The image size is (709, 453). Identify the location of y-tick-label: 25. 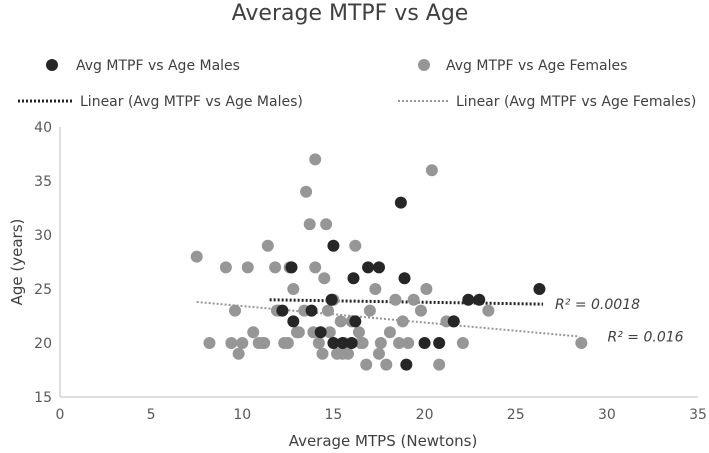
(43, 290).